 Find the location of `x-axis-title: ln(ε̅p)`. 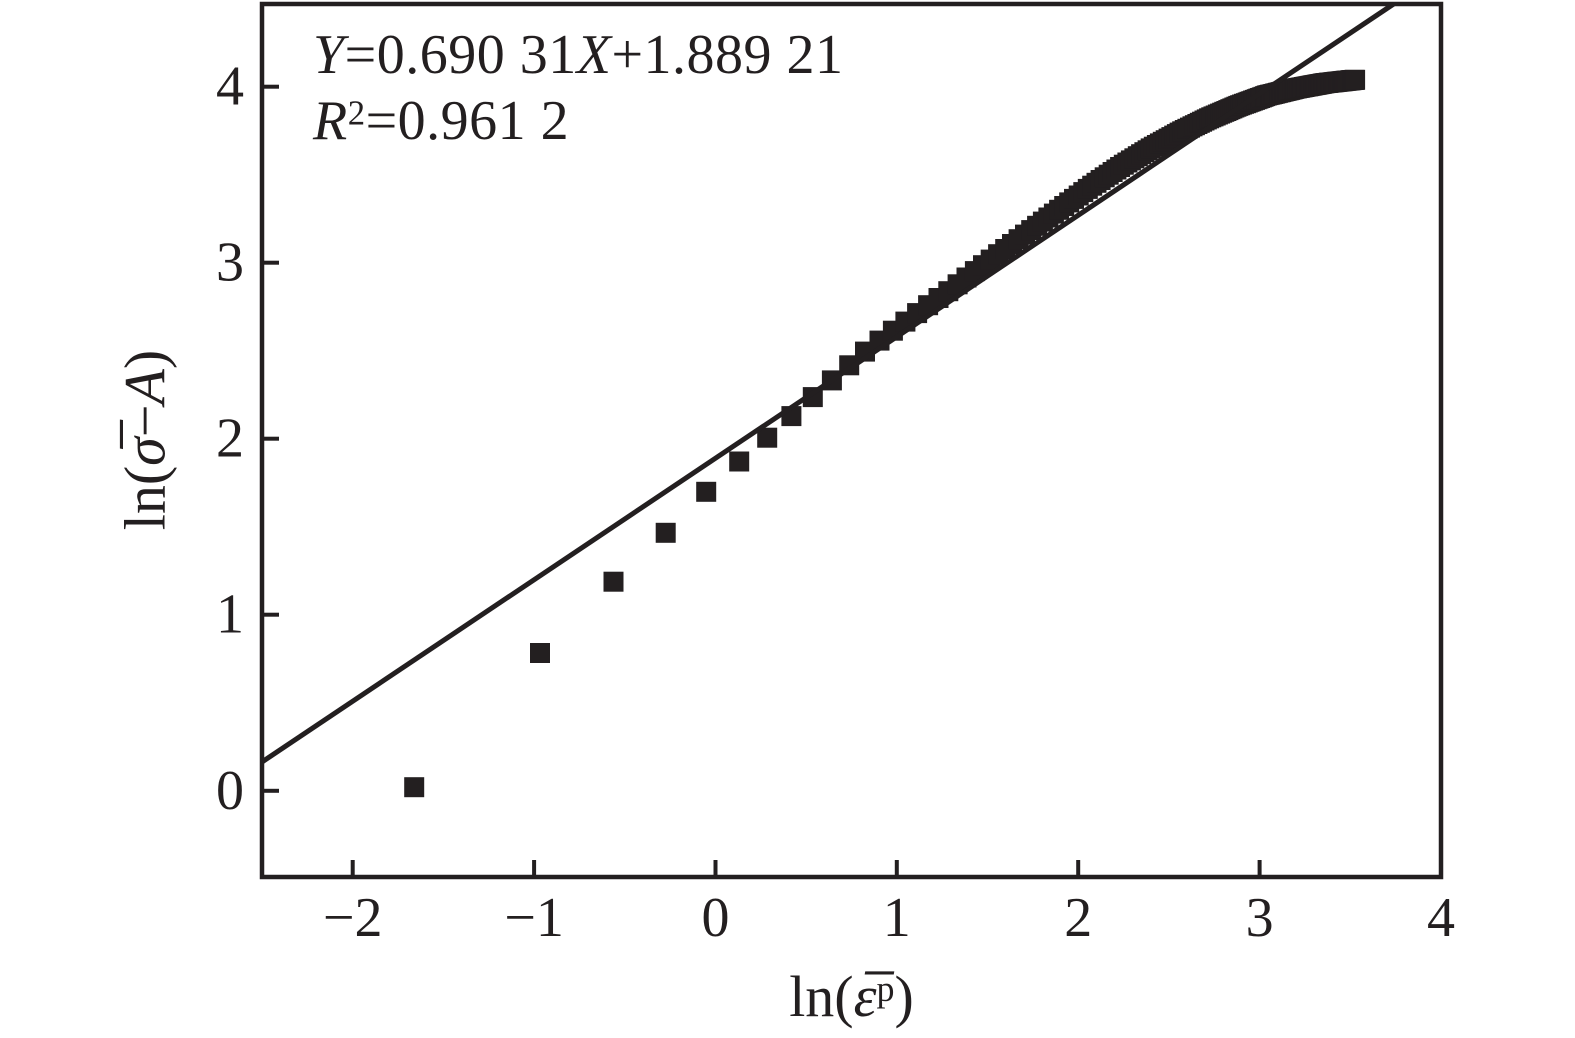

x-axis-title: ln(ε̅p) is located at coordinates (851, 996).